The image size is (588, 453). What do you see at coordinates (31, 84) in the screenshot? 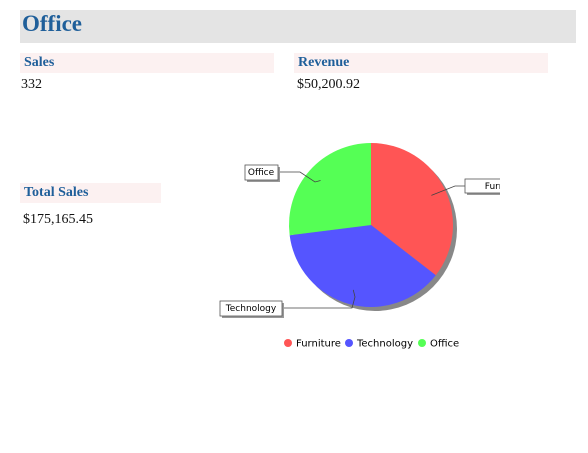
I see `sales-value: 332` at bounding box center [31, 84].